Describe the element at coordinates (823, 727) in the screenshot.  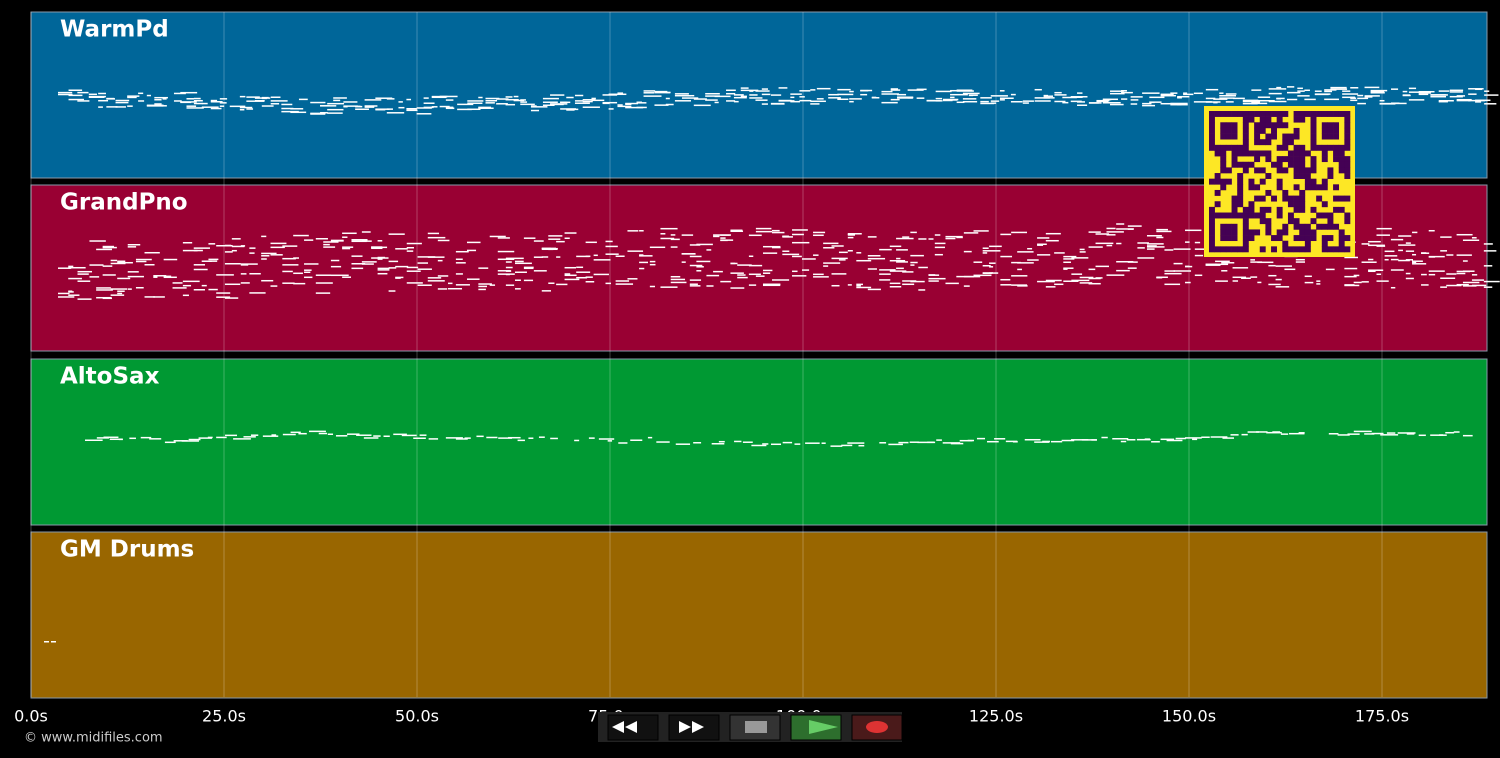
I see `play-icon` at that location.